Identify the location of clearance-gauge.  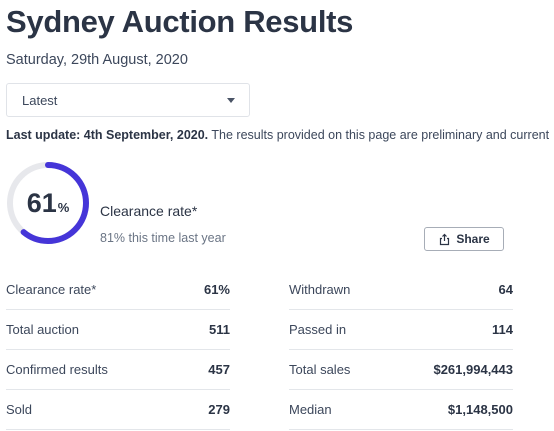
(48, 203).